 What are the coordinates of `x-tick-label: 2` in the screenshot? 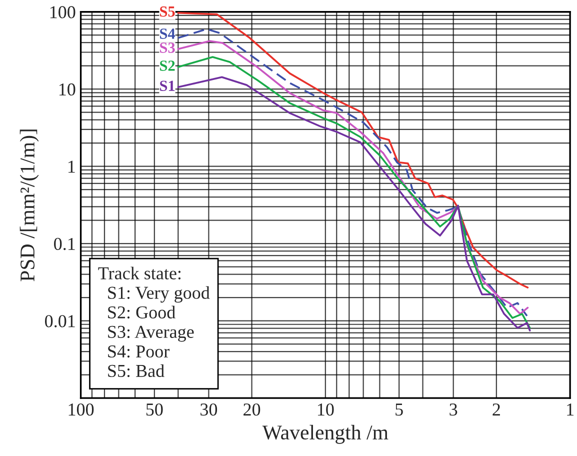 It's located at (496, 410).